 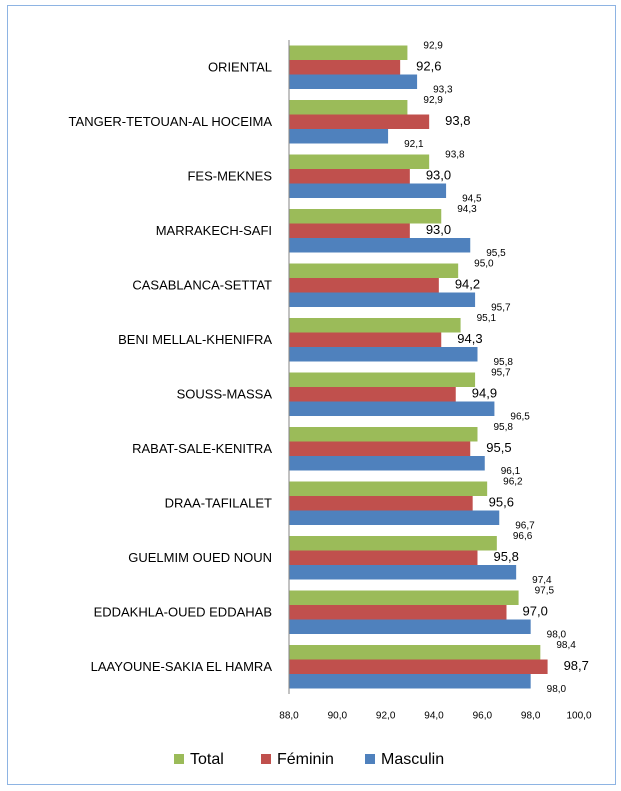 What do you see at coordinates (566, 645) in the screenshot?
I see `data-label: 98,4` at bounding box center [566, 645].